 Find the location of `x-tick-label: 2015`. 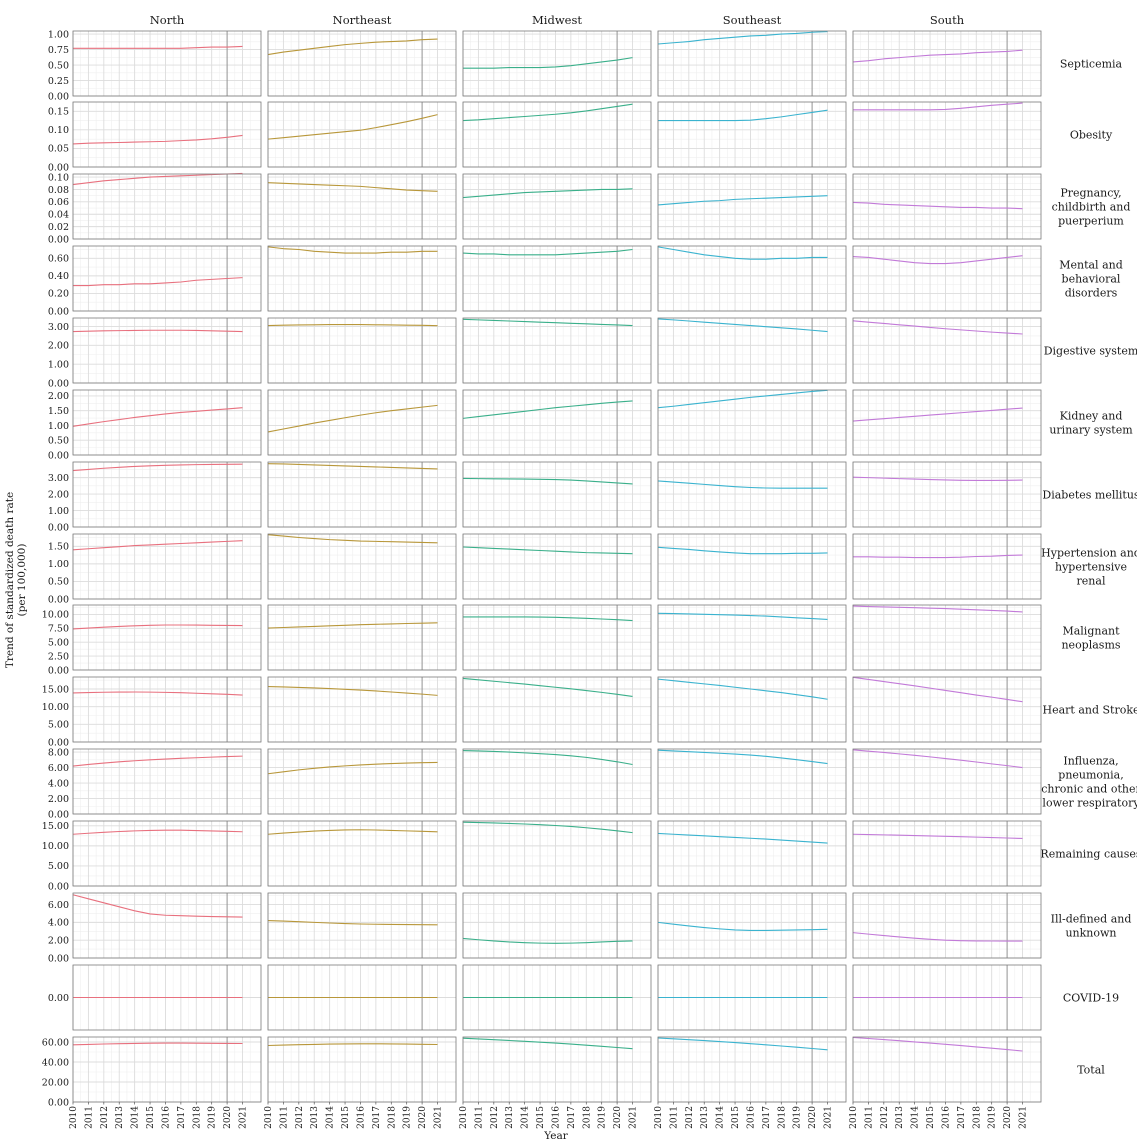

x-tick-label: 2015 is located at coordinates (346, 1117).